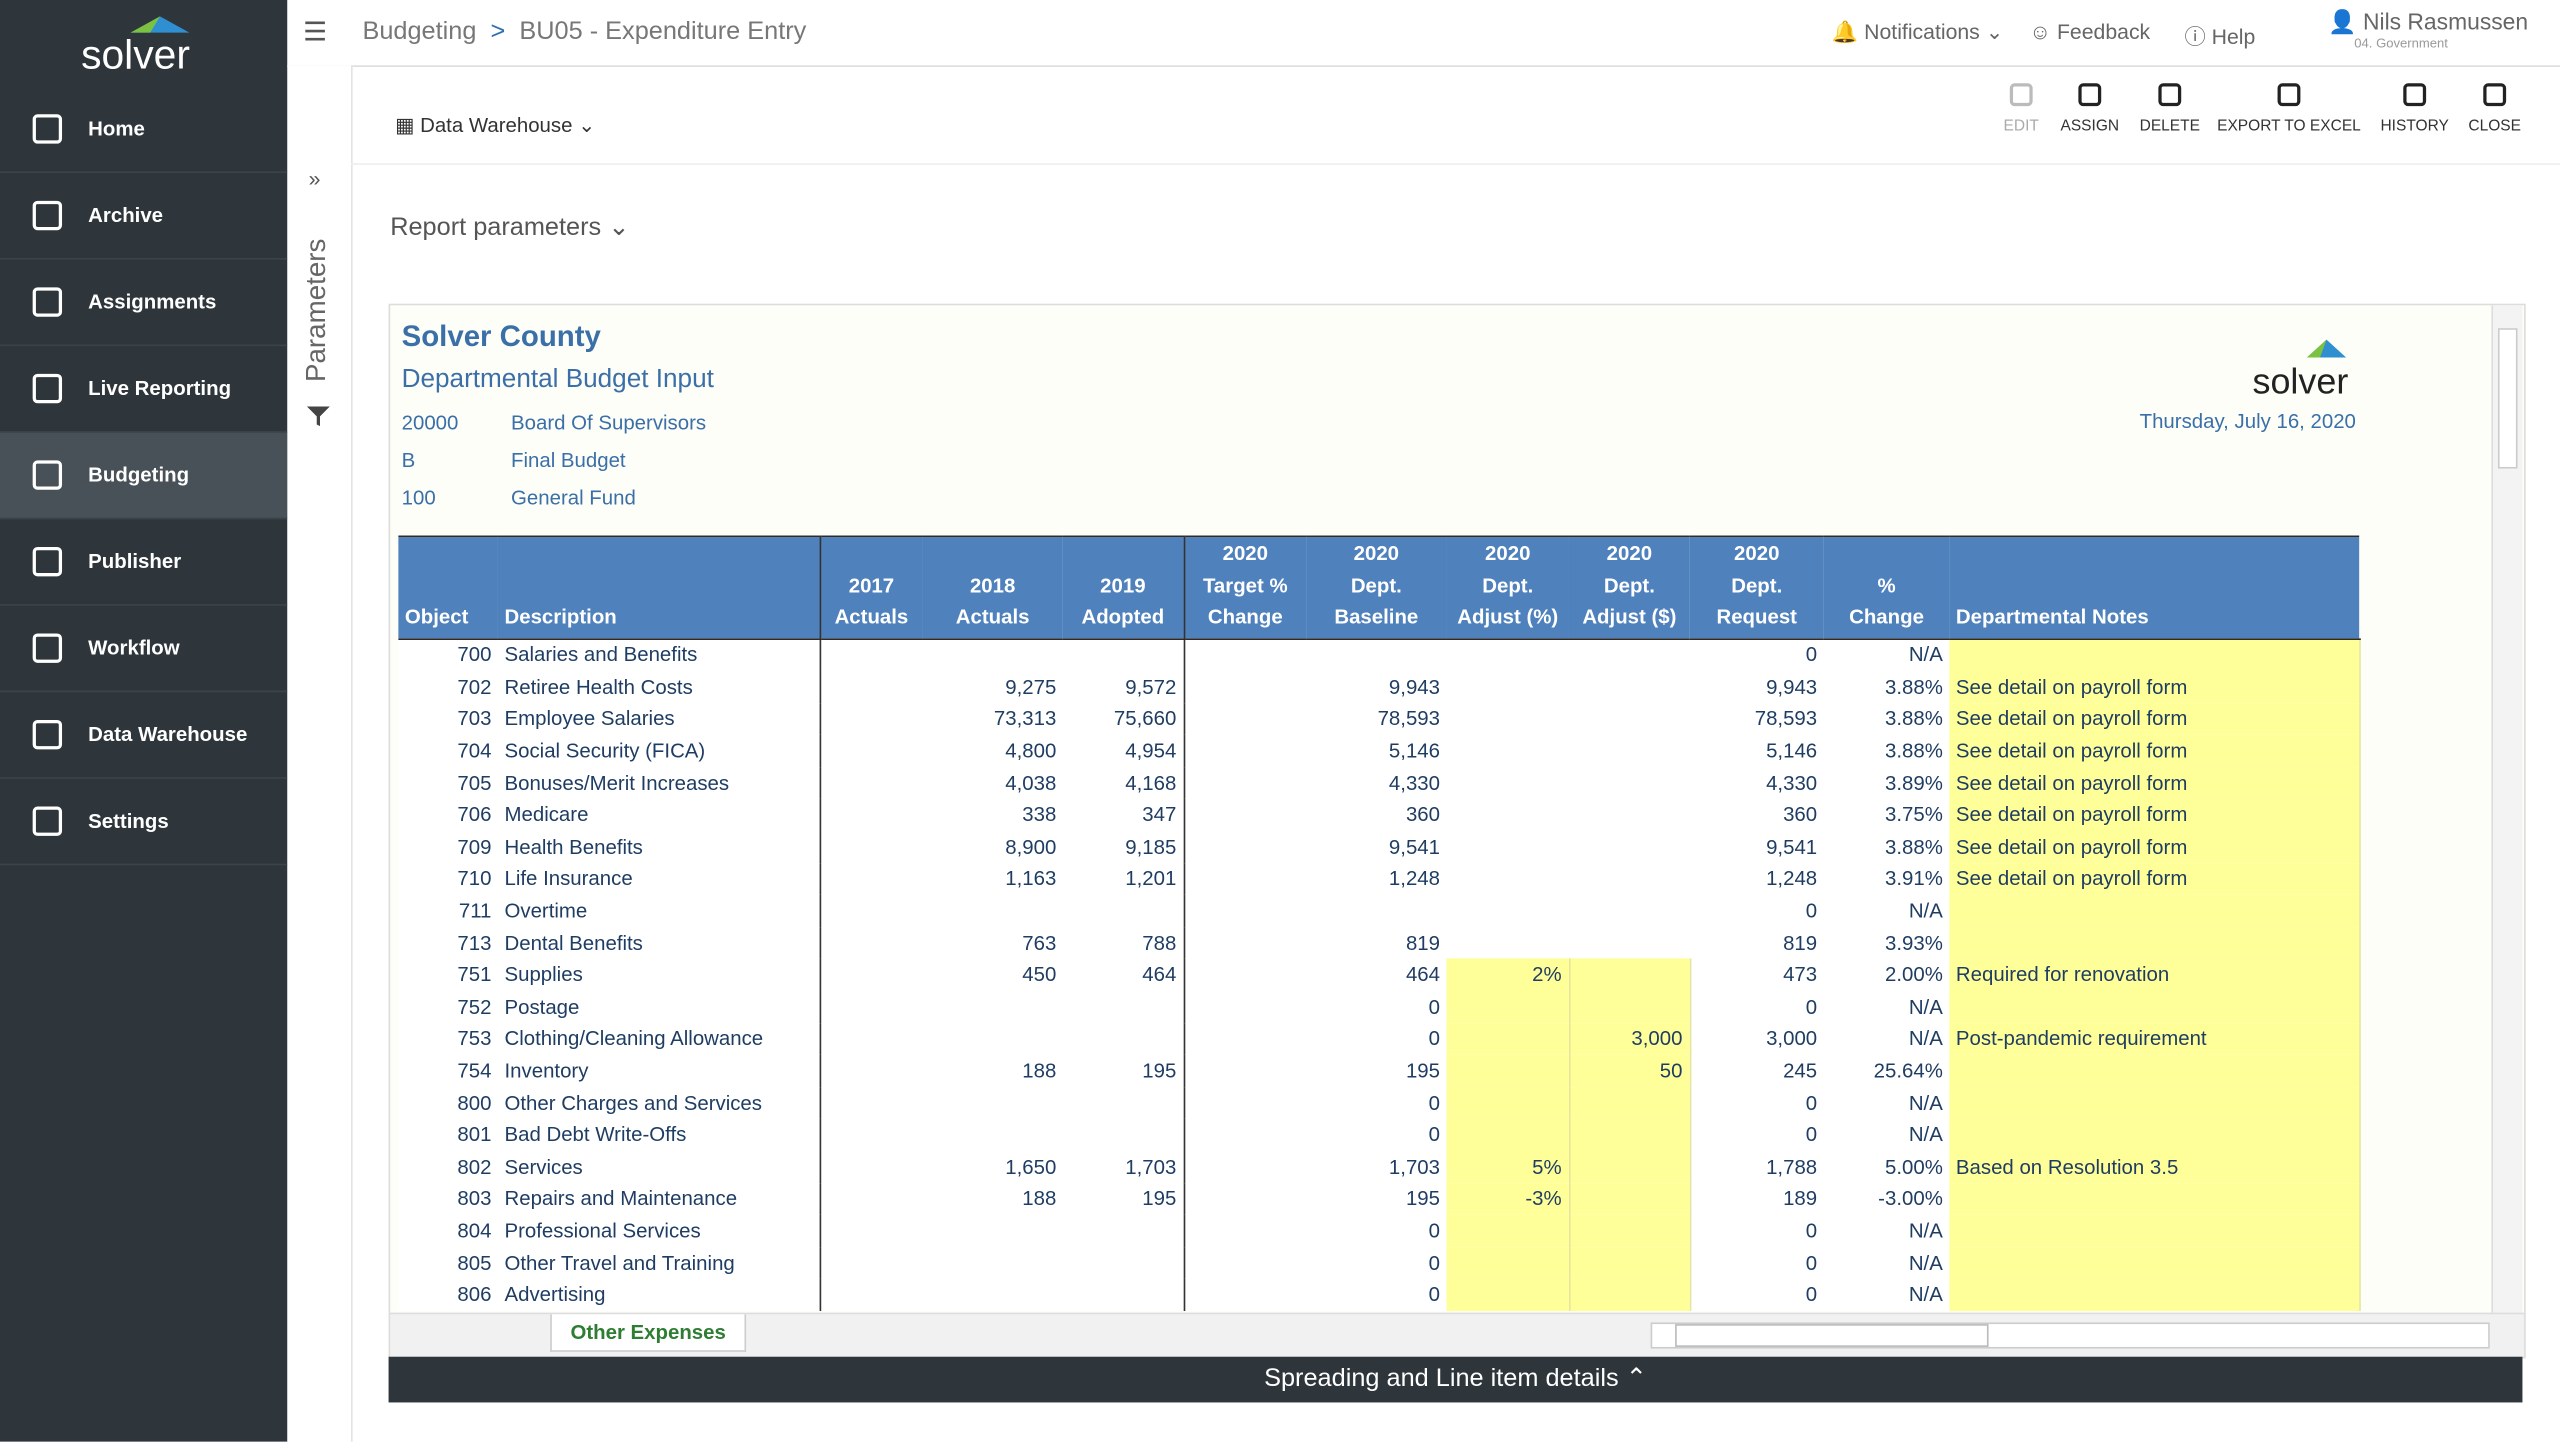  Describe the element at coordinates (1886, 975) in the screenshot. I see `table-cell: 2.00%` at that location.